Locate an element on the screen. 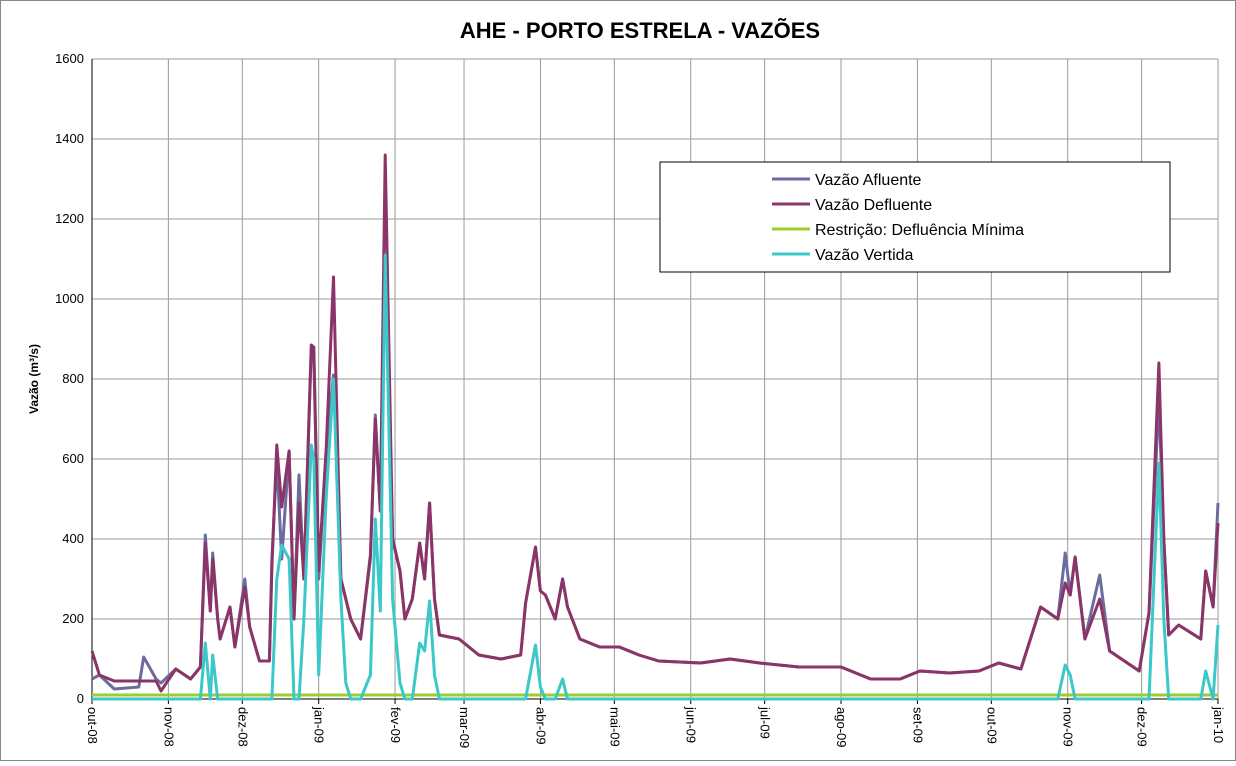  y-axis-label: Vazão (m³/s) is located at coordinates (34, 379).